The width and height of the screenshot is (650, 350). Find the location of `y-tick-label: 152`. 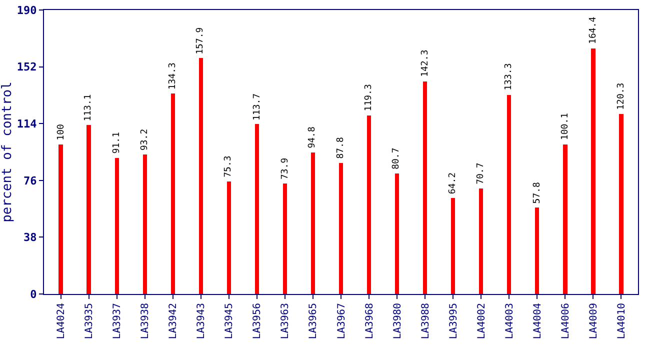

y-tick-label: 152 is located at coordinates (26, 67).